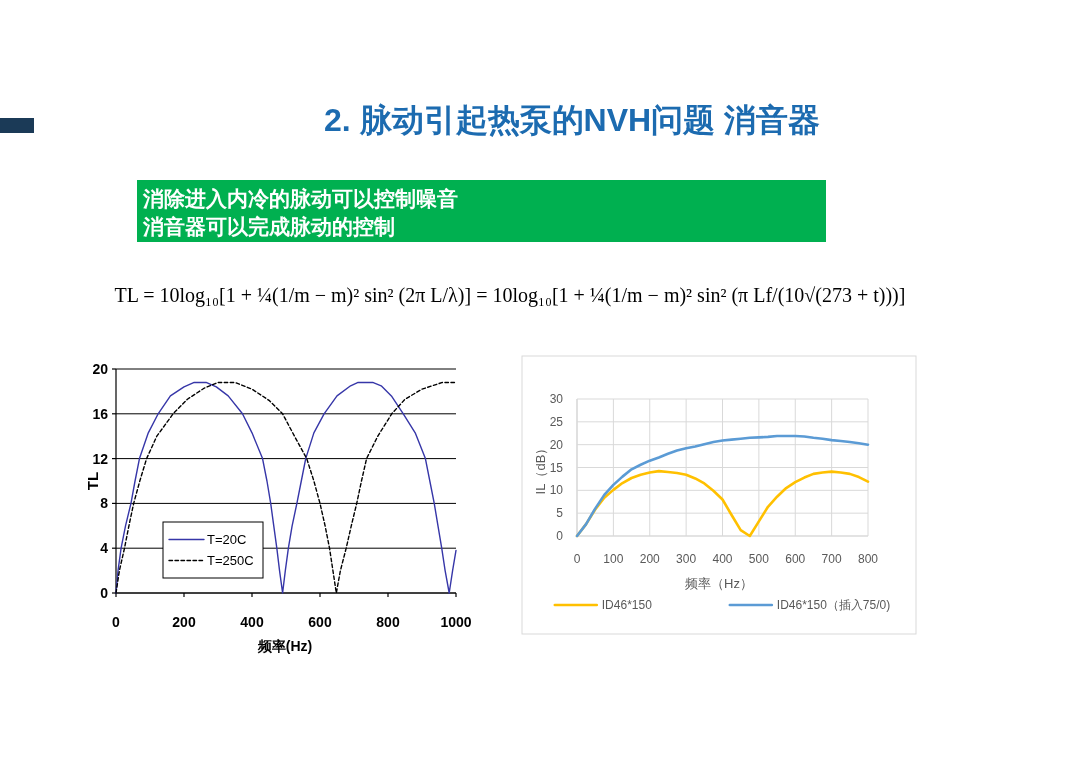 The height and width of the screenshot is (764, 1080). I want to click on y-tick-label: 25, so click(556, 421).